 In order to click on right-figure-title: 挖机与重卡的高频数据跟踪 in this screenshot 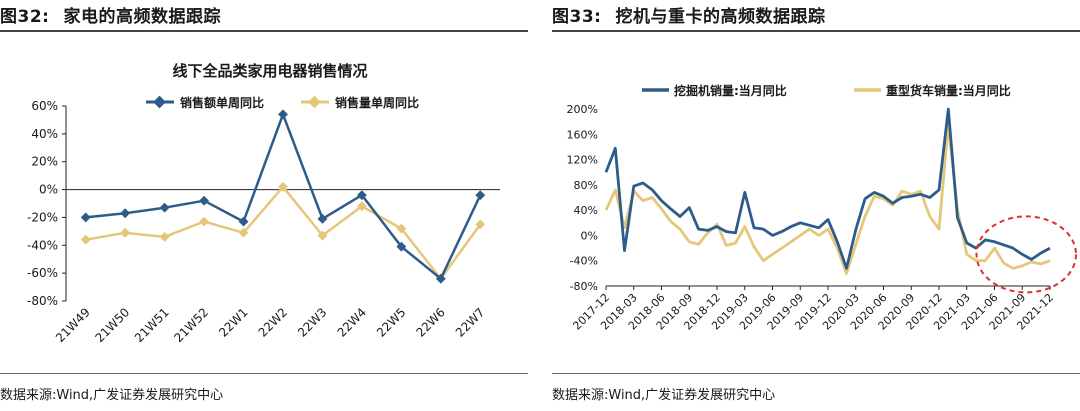, I will do `click(720, 17)`.